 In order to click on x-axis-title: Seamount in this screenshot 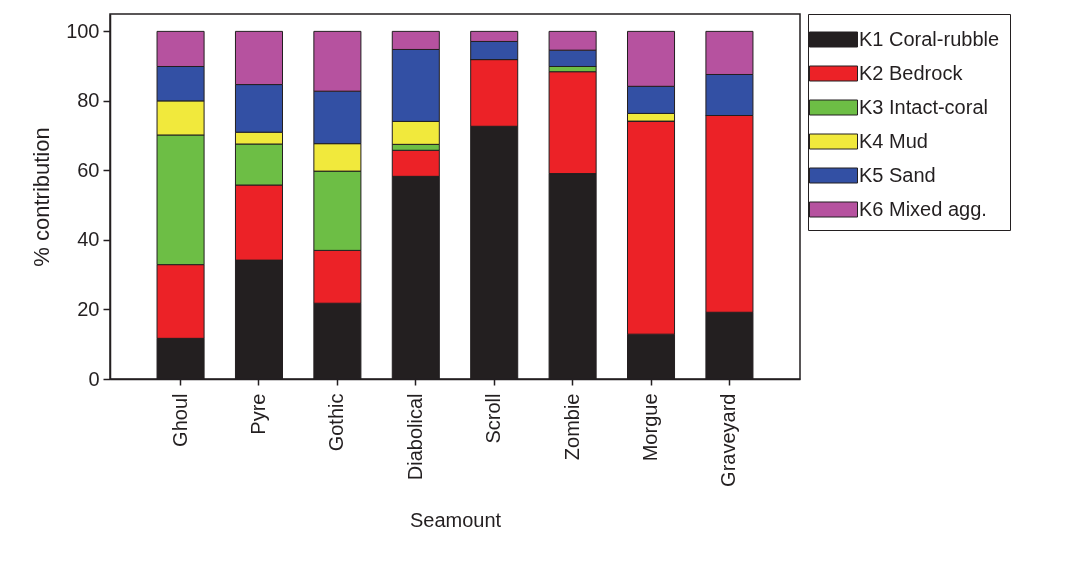, I will do `click(455, 519)`.